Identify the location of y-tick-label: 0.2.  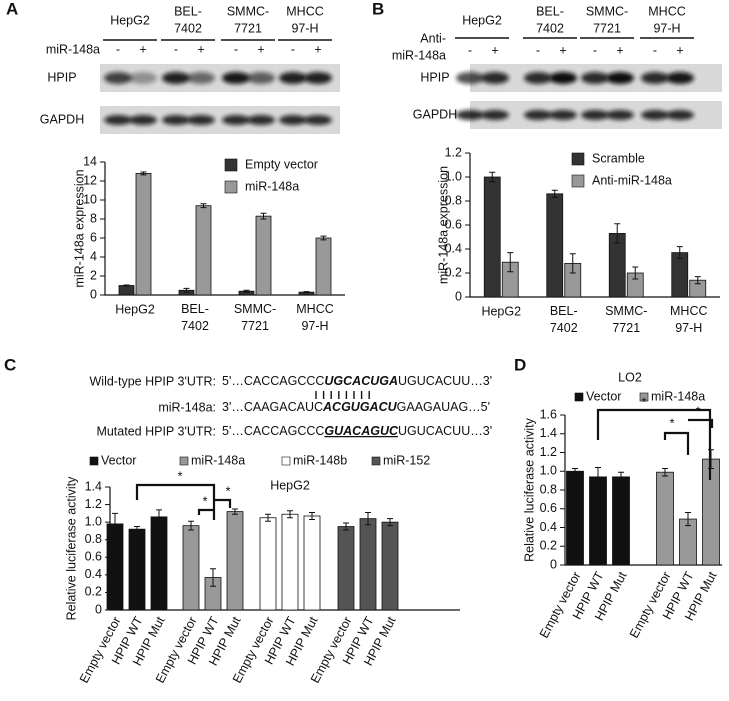
(548, 546).